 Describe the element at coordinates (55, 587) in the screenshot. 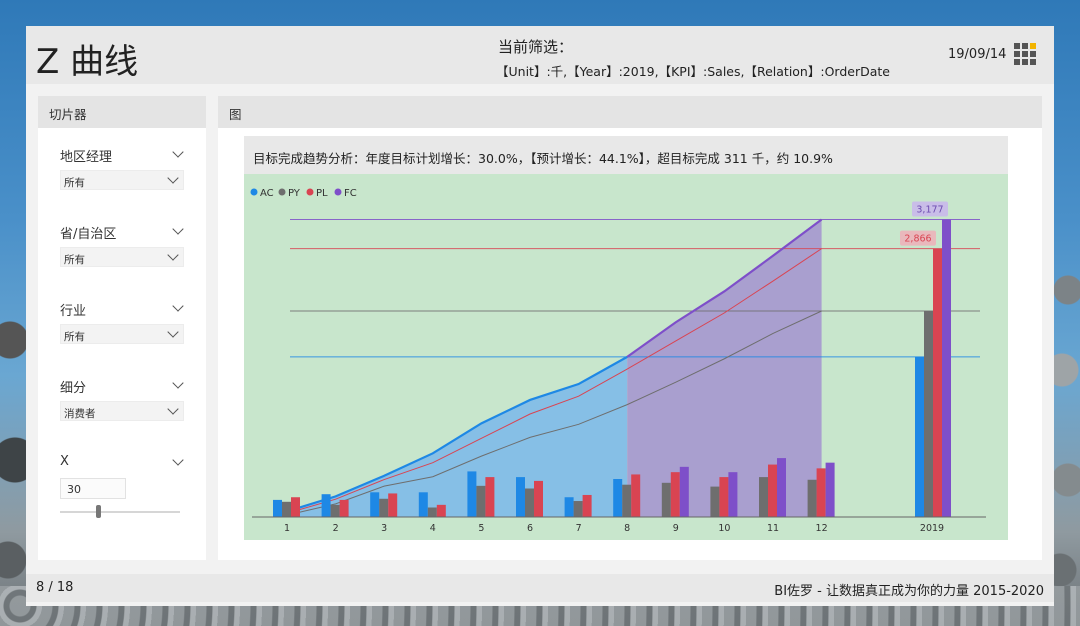

I see `page-number: 8 / 18` at that location.